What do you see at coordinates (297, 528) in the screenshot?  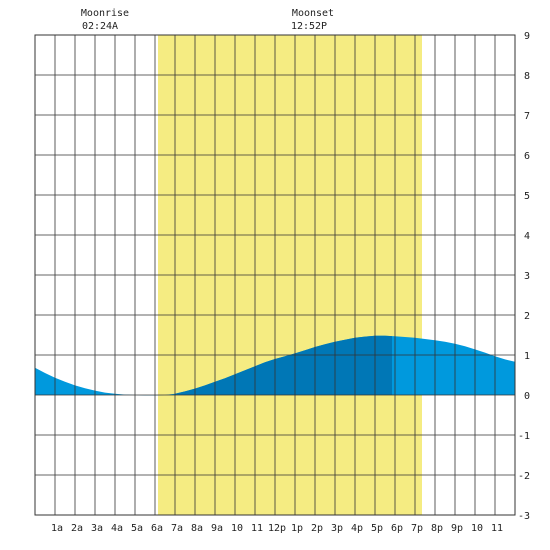 I see `x-tick-label: 1p` at bounding box center [297, 528].